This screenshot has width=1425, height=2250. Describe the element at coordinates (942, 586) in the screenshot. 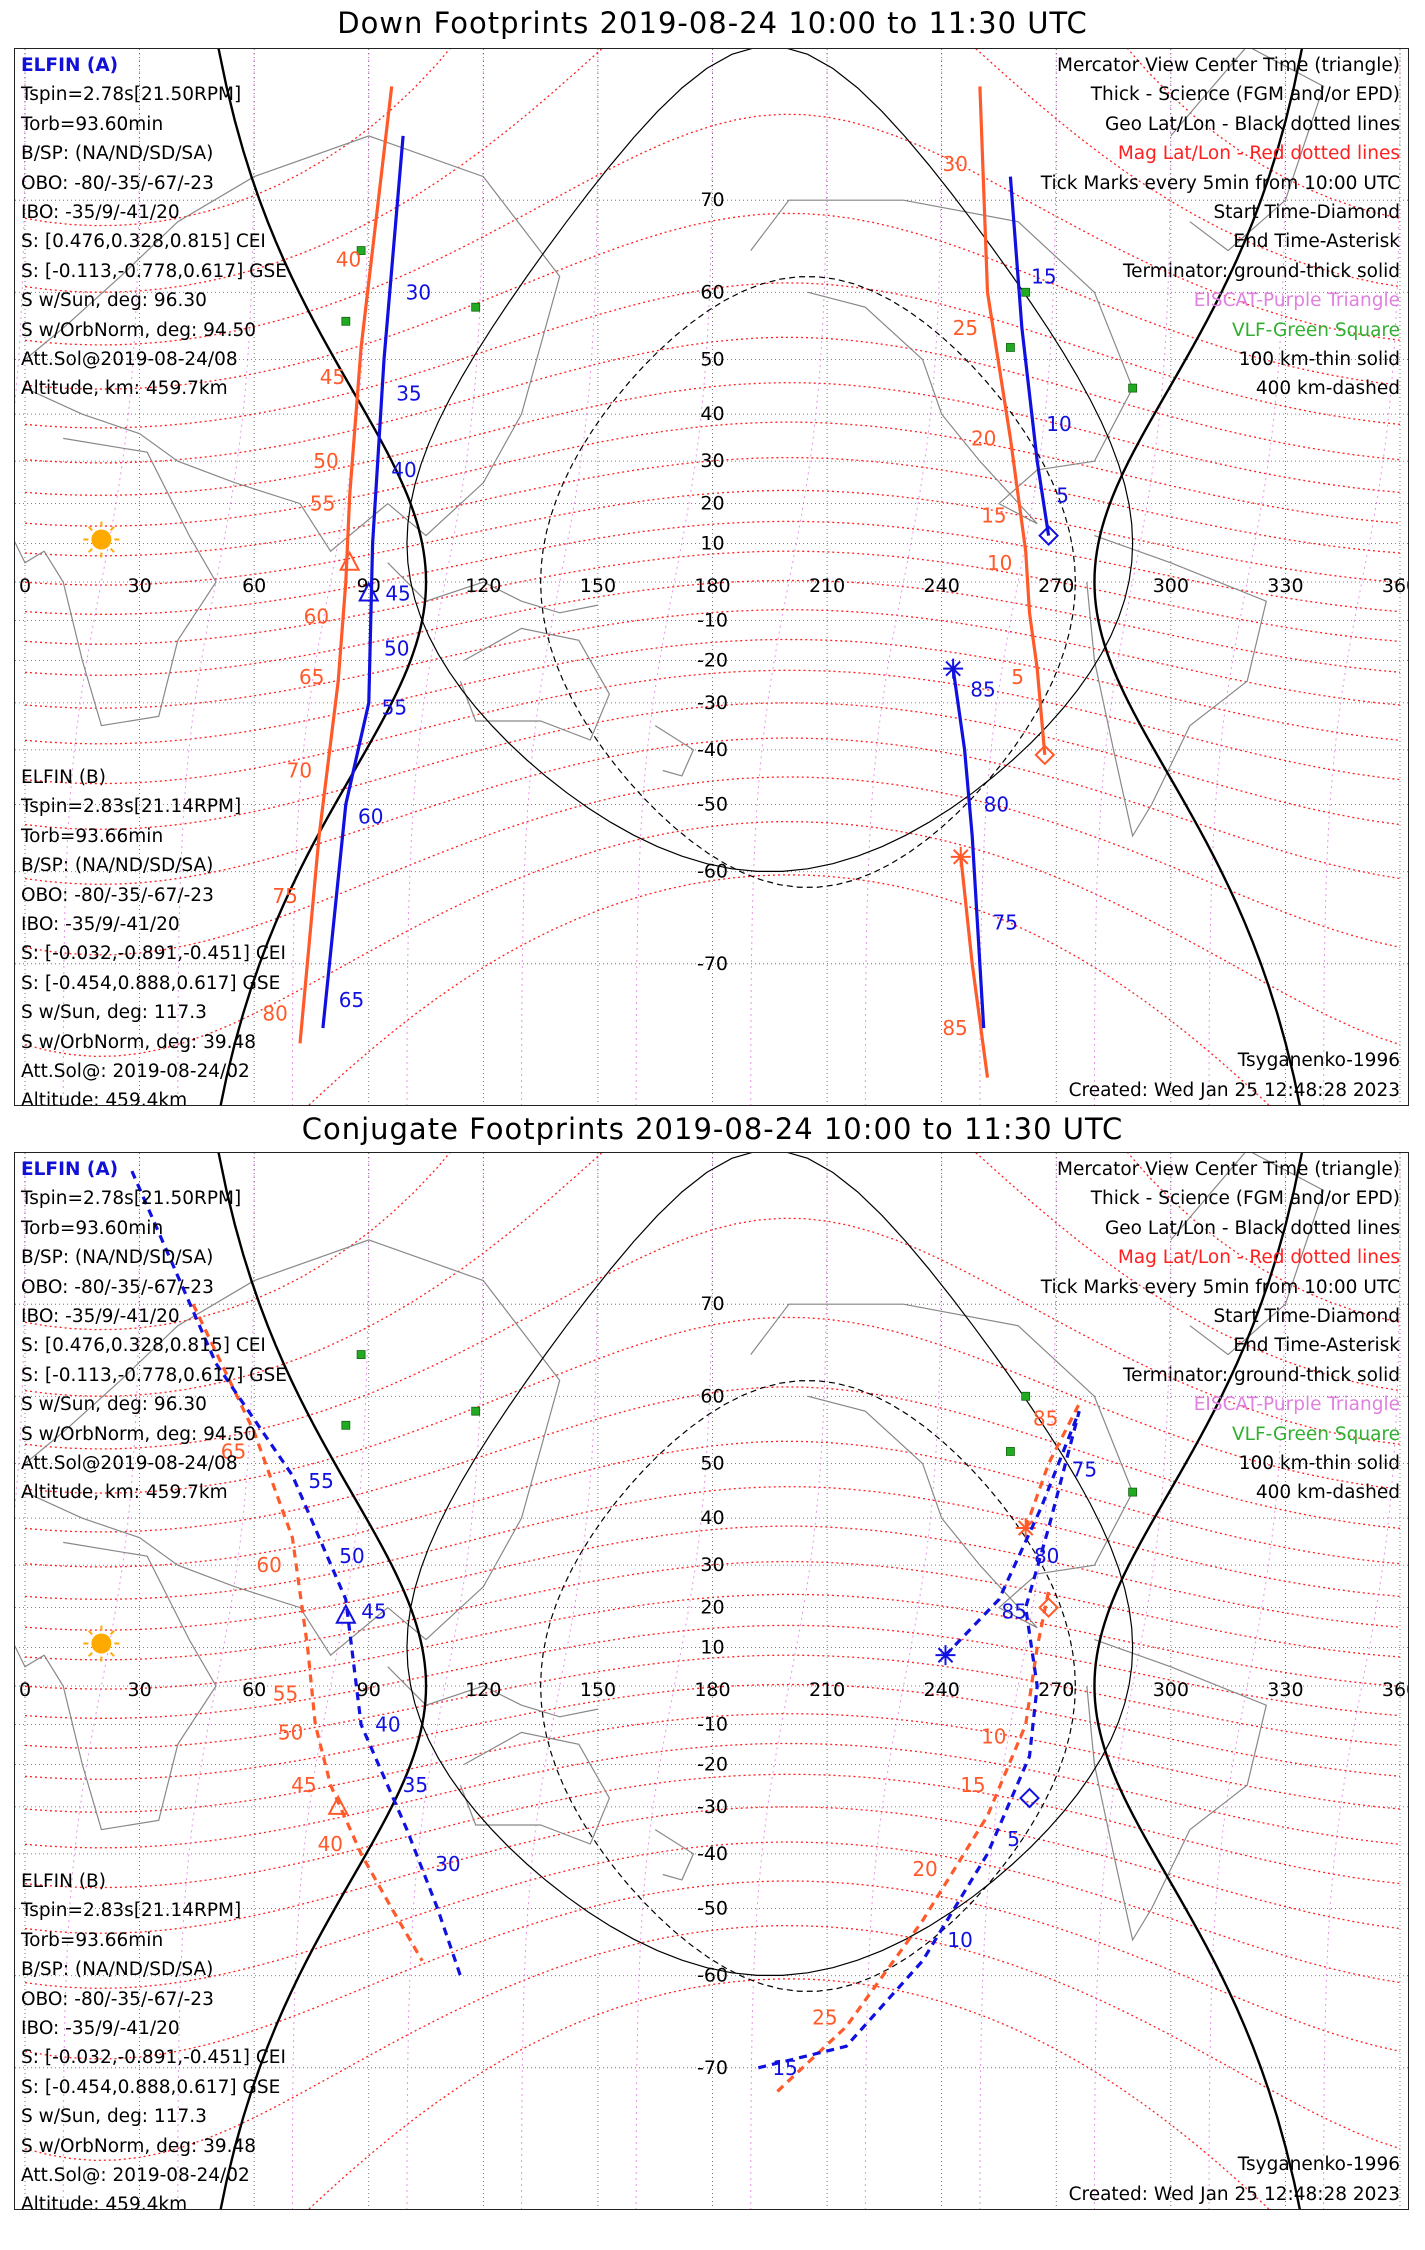

I see `lon-label: 240` at that location.